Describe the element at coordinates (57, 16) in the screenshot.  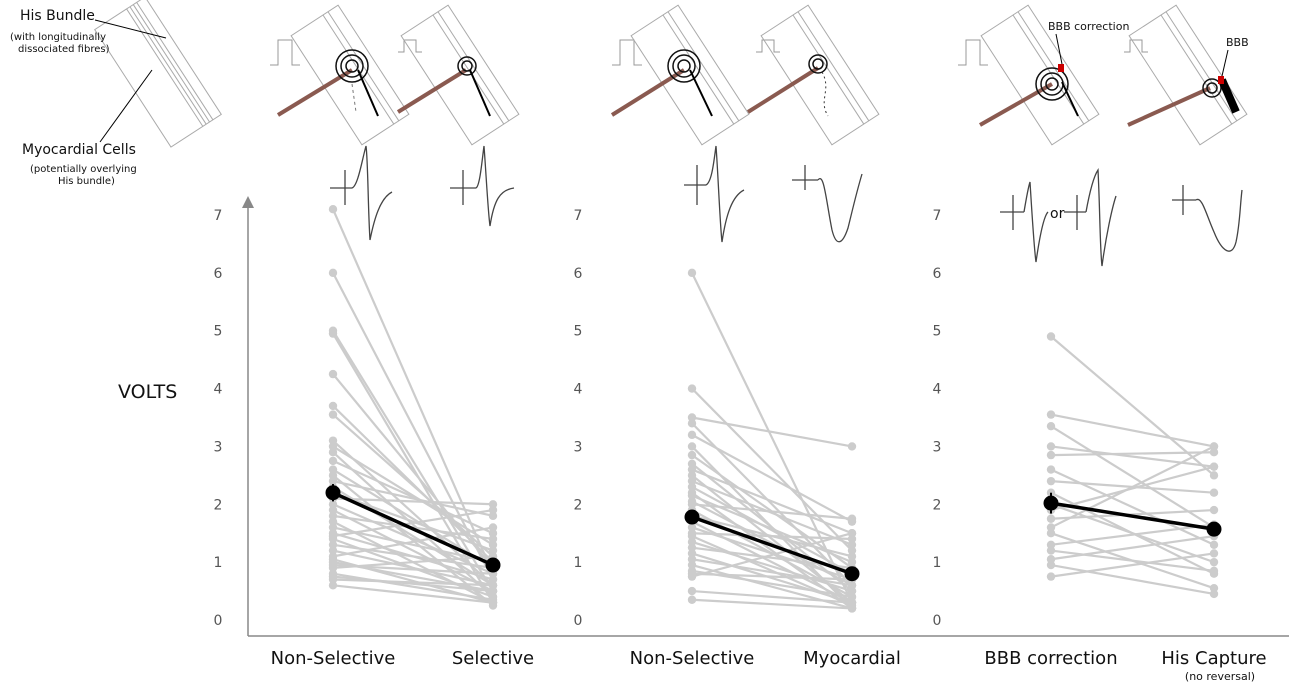
I see `his-bundle-label: His Bundle` at that location.